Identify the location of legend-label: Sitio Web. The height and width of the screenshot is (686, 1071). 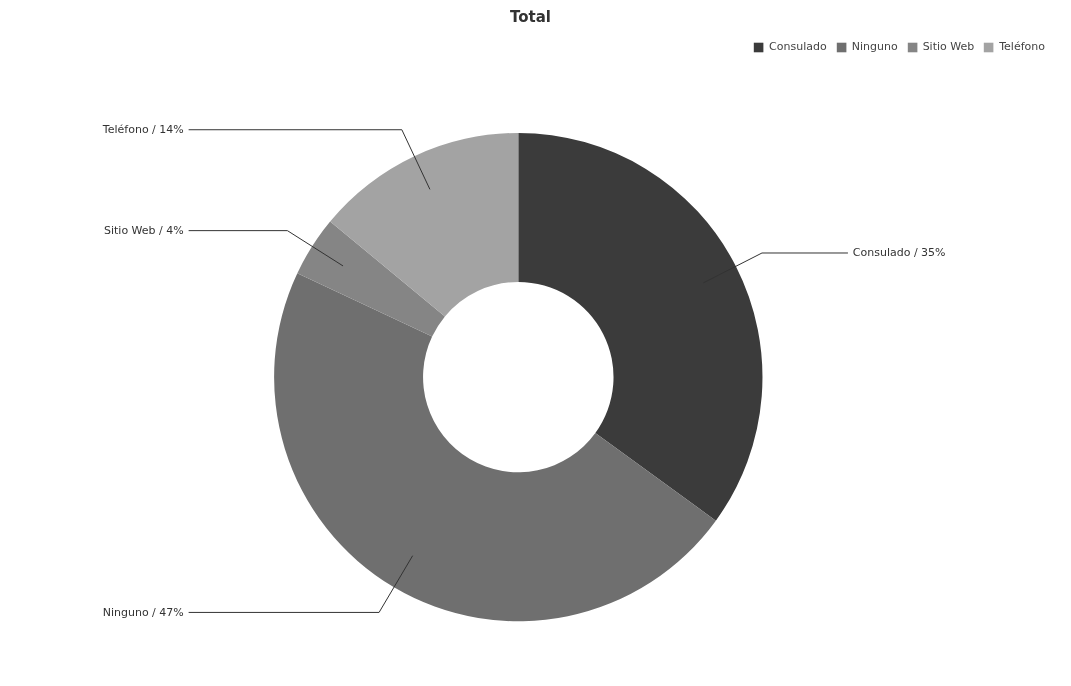
(948, 46).